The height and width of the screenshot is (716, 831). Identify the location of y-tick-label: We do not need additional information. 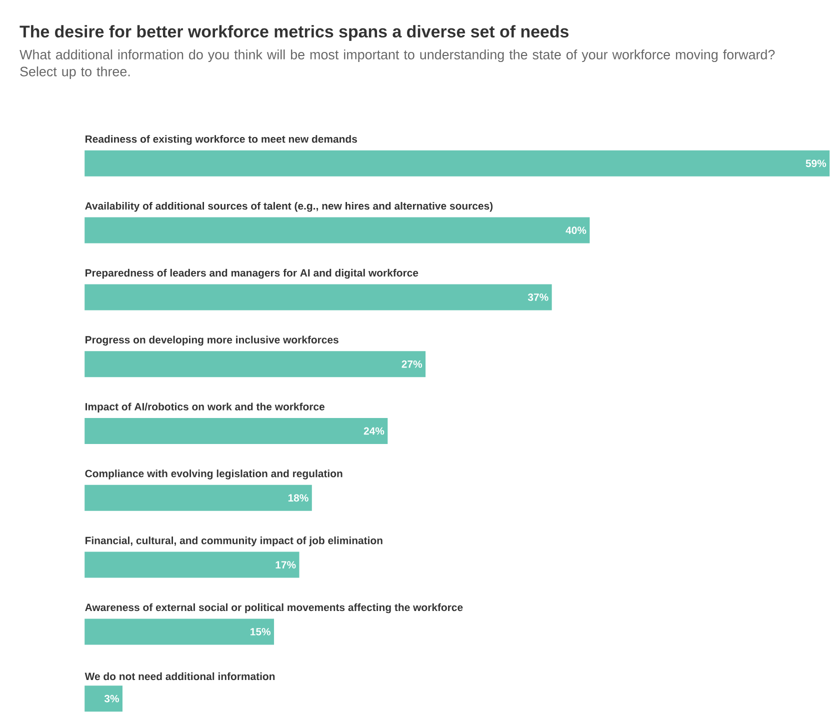
(179, 676).